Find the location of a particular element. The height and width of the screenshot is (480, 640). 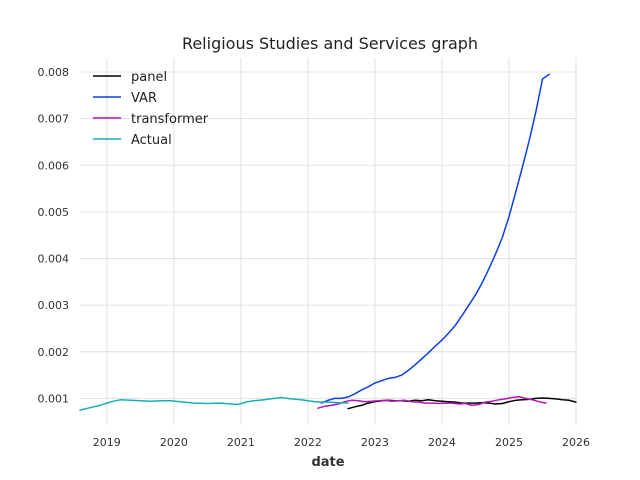

y-tick-label: 0.001 is located at coordinates (54, 398).